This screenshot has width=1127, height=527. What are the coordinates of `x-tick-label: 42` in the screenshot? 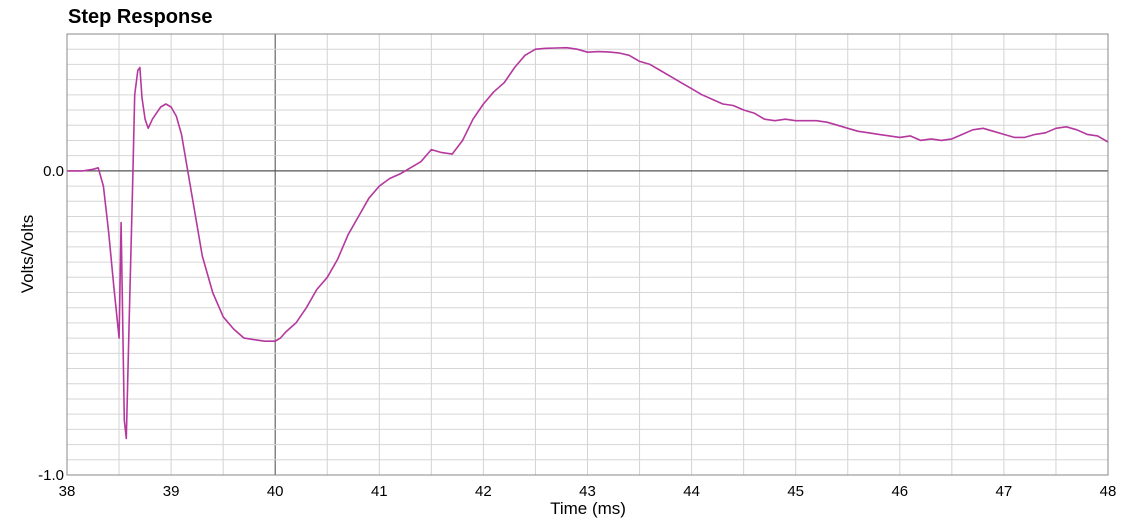 It's located at (483, 491).